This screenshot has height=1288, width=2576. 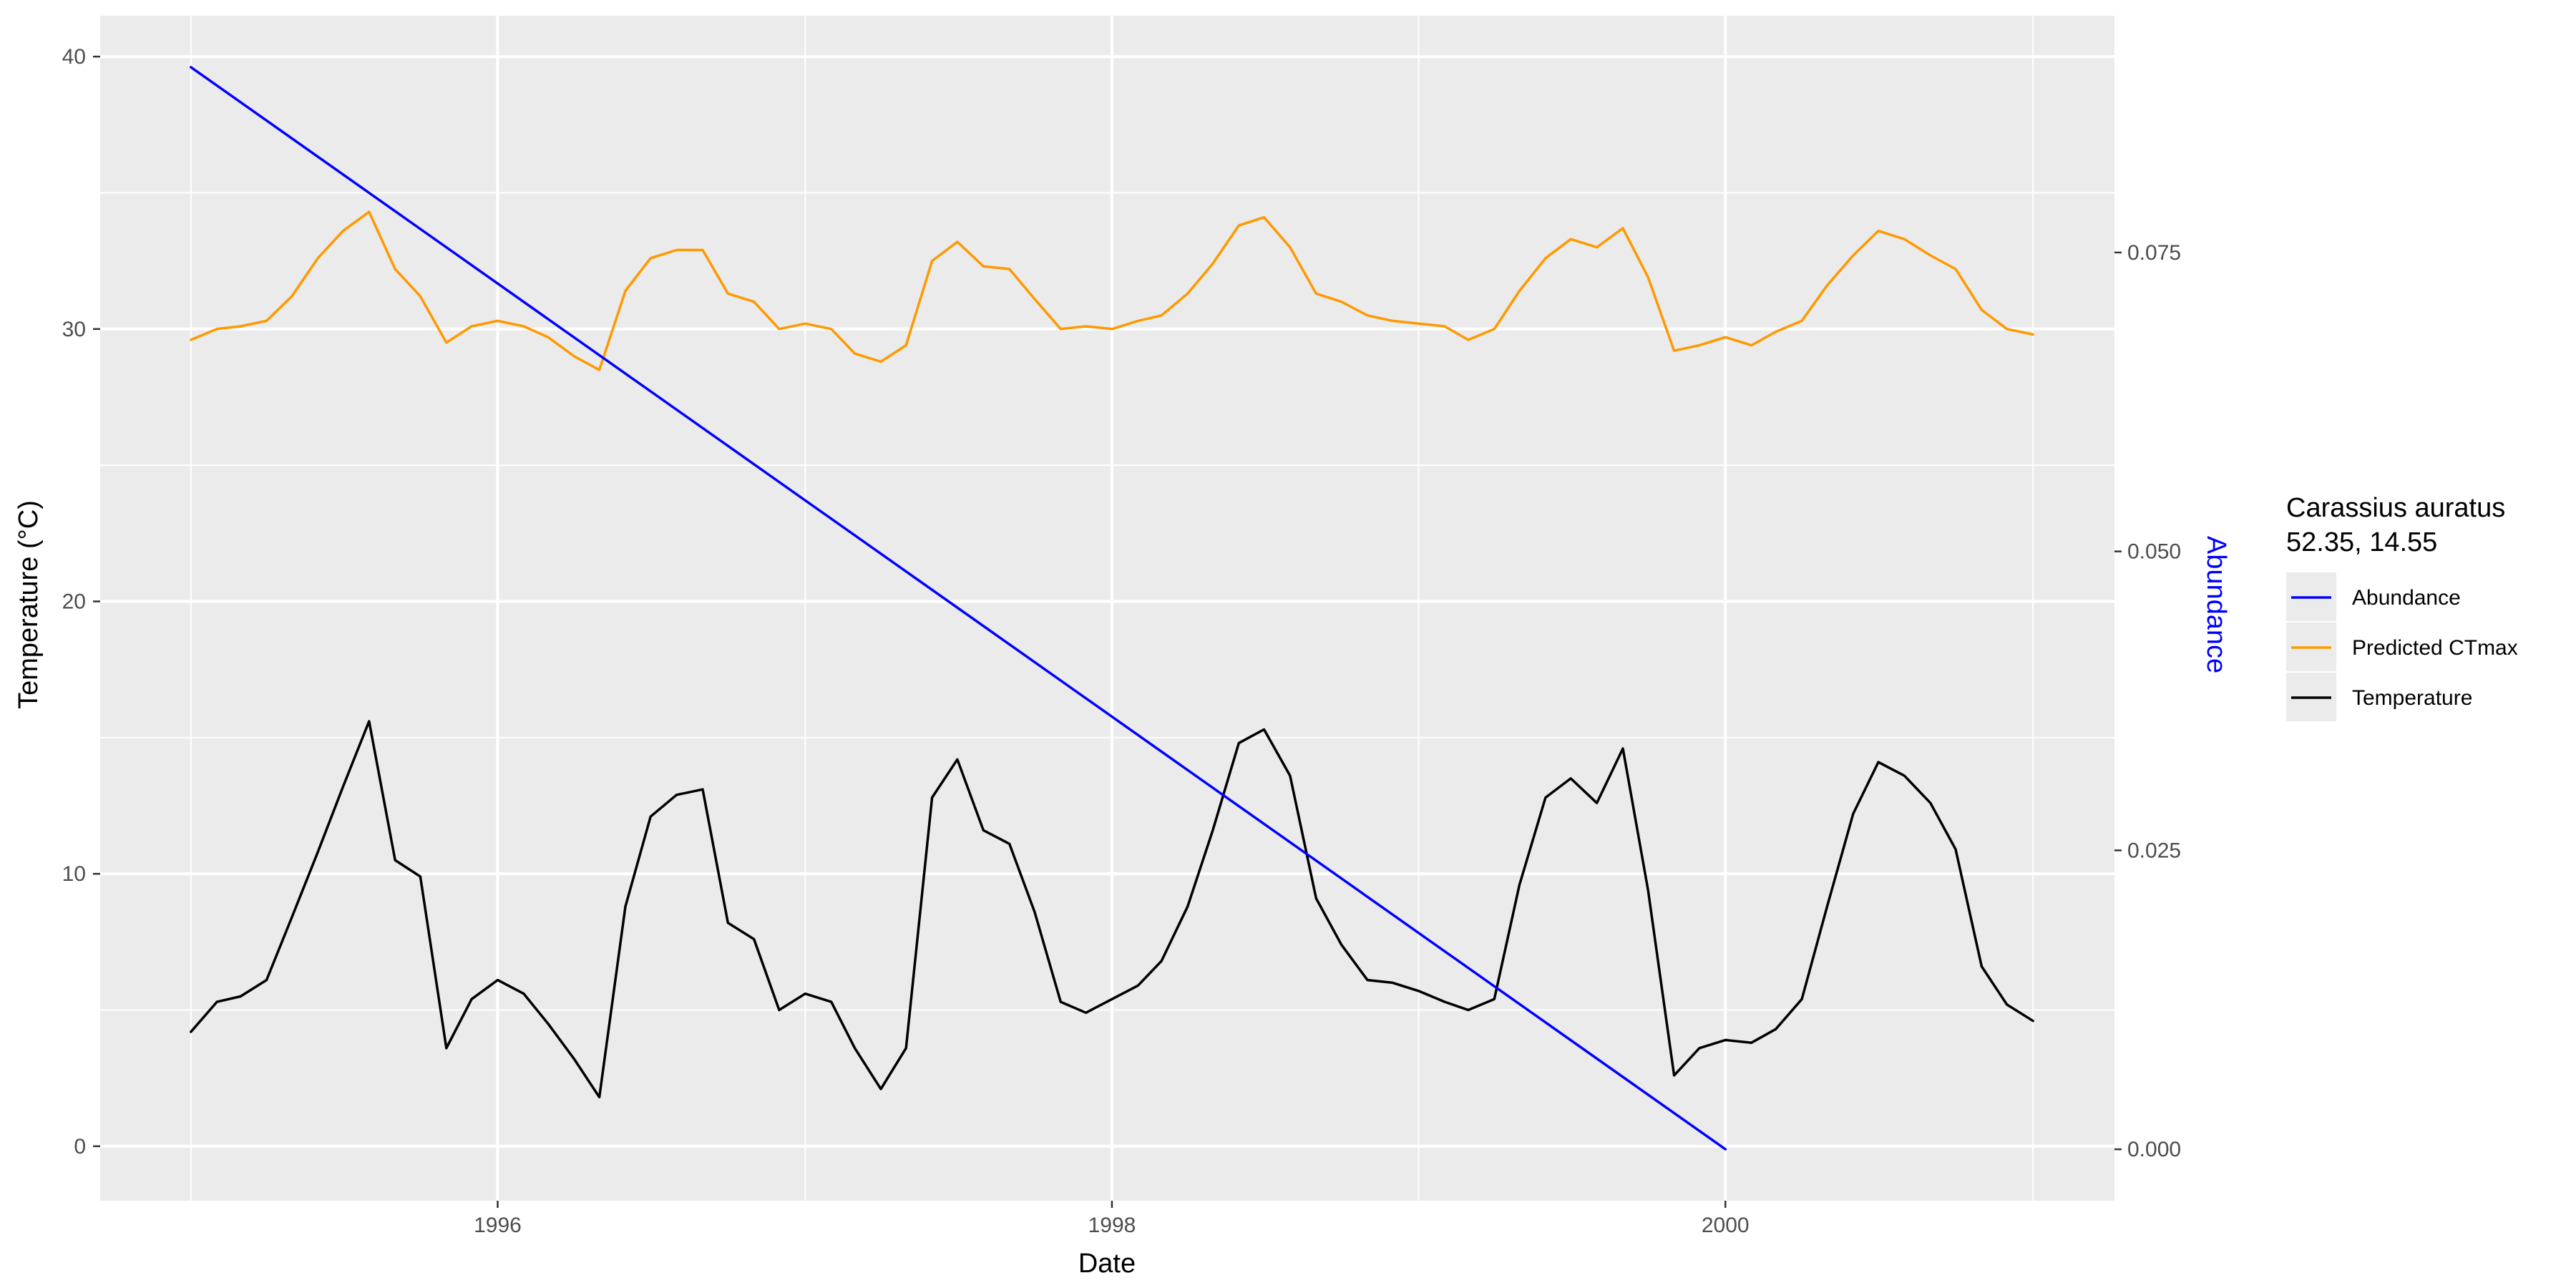 I want to click on right-axis: 0.000 0.025 0.050 0.075, so click(x=2147, y=701).